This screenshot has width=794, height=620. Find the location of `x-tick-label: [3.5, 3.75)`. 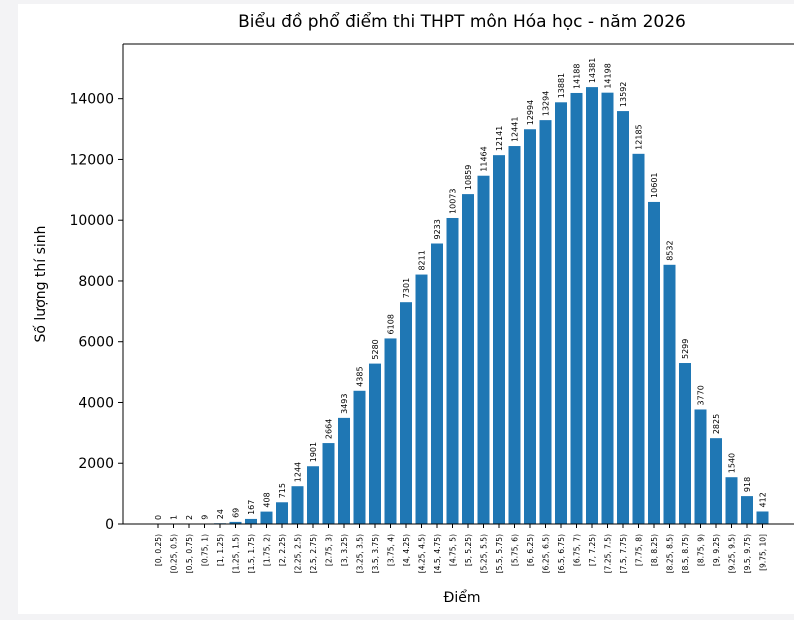

x-tick-label: [3.5, 3.75) is located at coordinates (375, 553).